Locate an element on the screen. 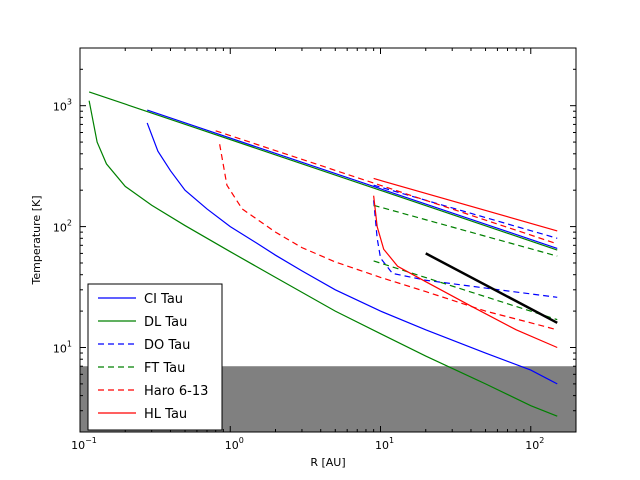 The width and height of the screenshot is (640, 480). x-tick-label: 10¹ is located at coordinates (384, 444).